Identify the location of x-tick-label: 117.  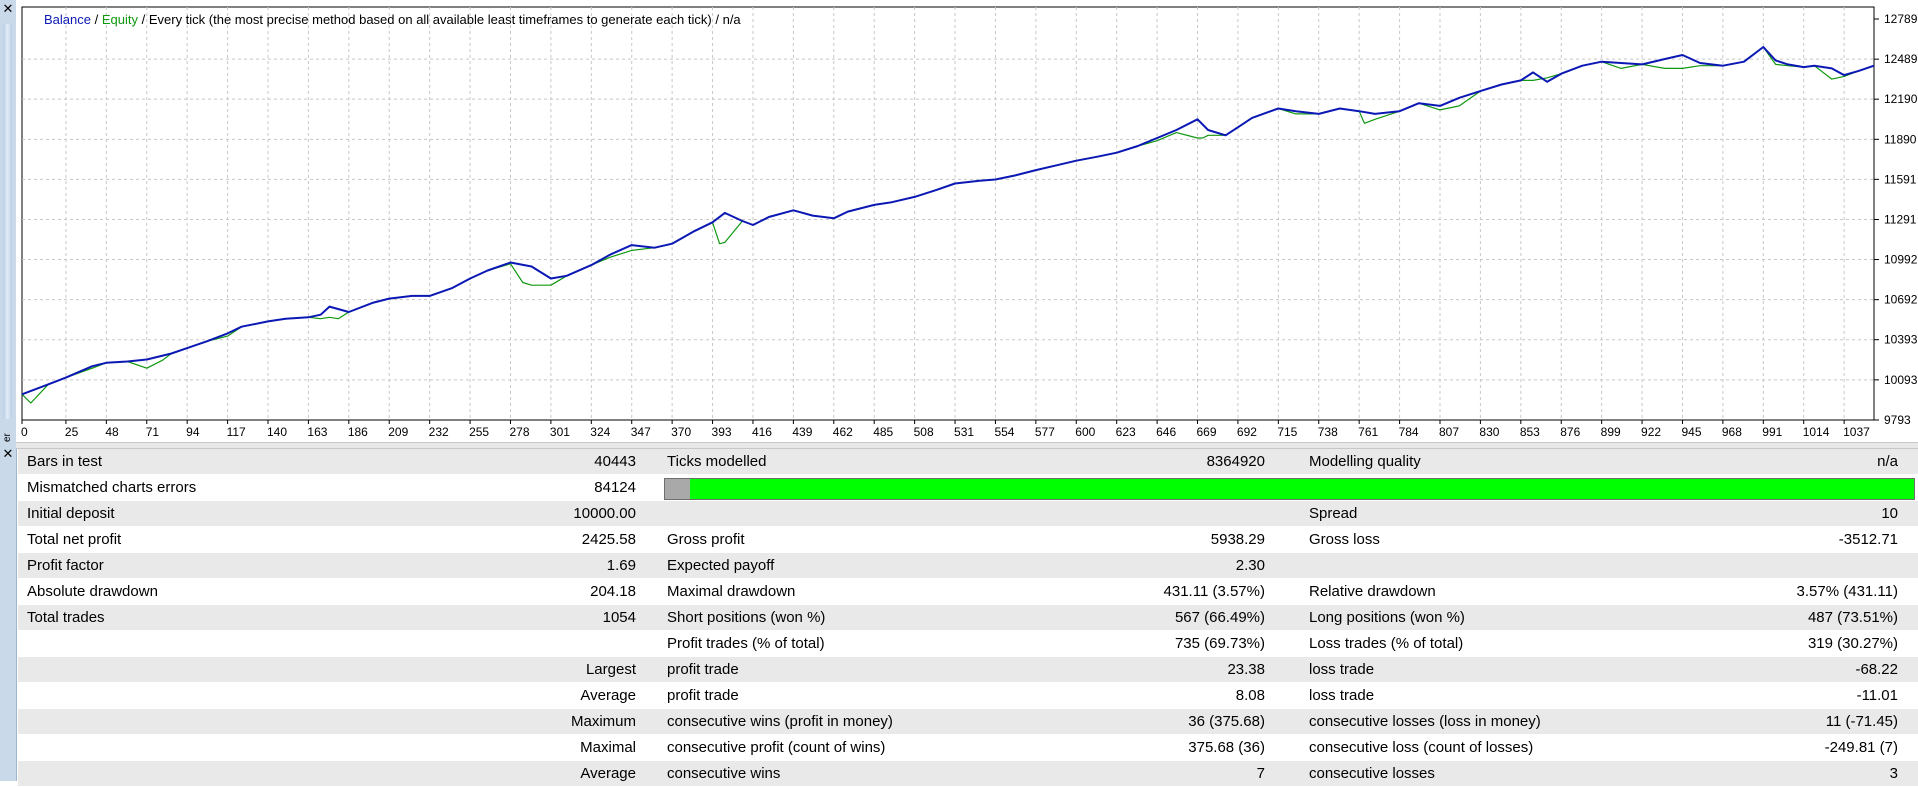
(236, 432).